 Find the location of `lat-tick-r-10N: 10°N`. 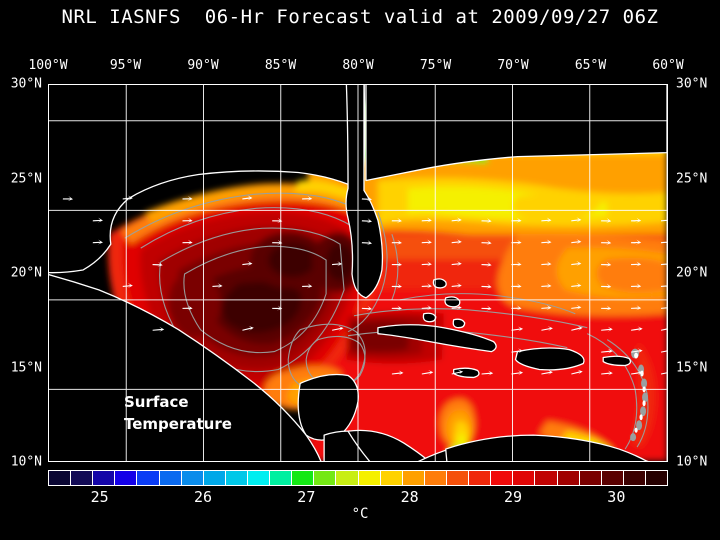

lat-tick-r-10N: 10°N is located at coordinates (692, 462).